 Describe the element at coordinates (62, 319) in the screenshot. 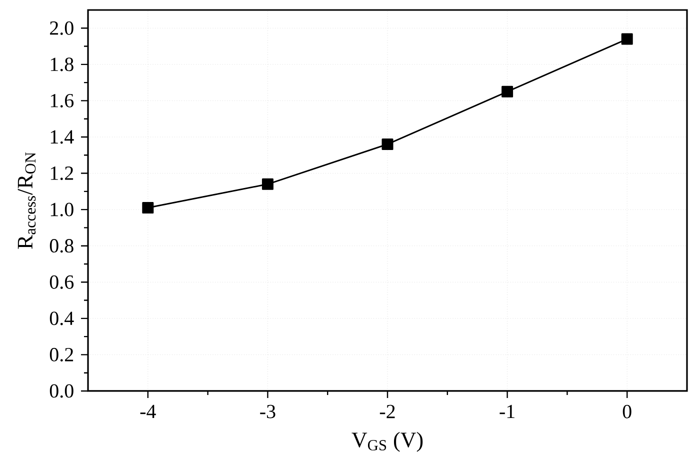

I see `y-tick-label: 0.4` at that location.